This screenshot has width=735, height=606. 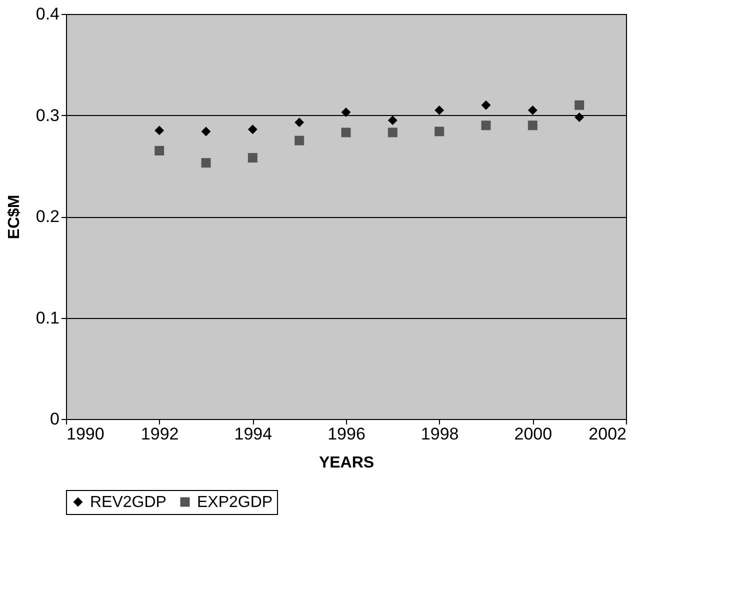 What do you see at coordinates (14, 217) in the screenshot?
I see `y-axis-title: EC$M` at bounding box center [14, 217].